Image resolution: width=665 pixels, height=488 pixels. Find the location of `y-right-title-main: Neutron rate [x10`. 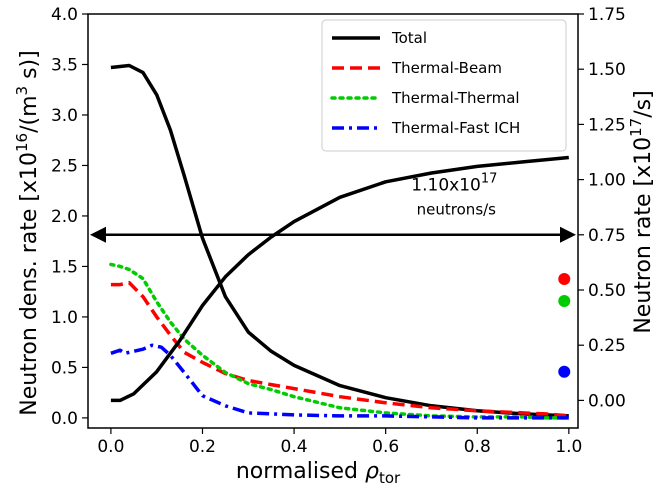

y-right-title-main: Neutron rate [x10 is located at coordinates (643, 235).